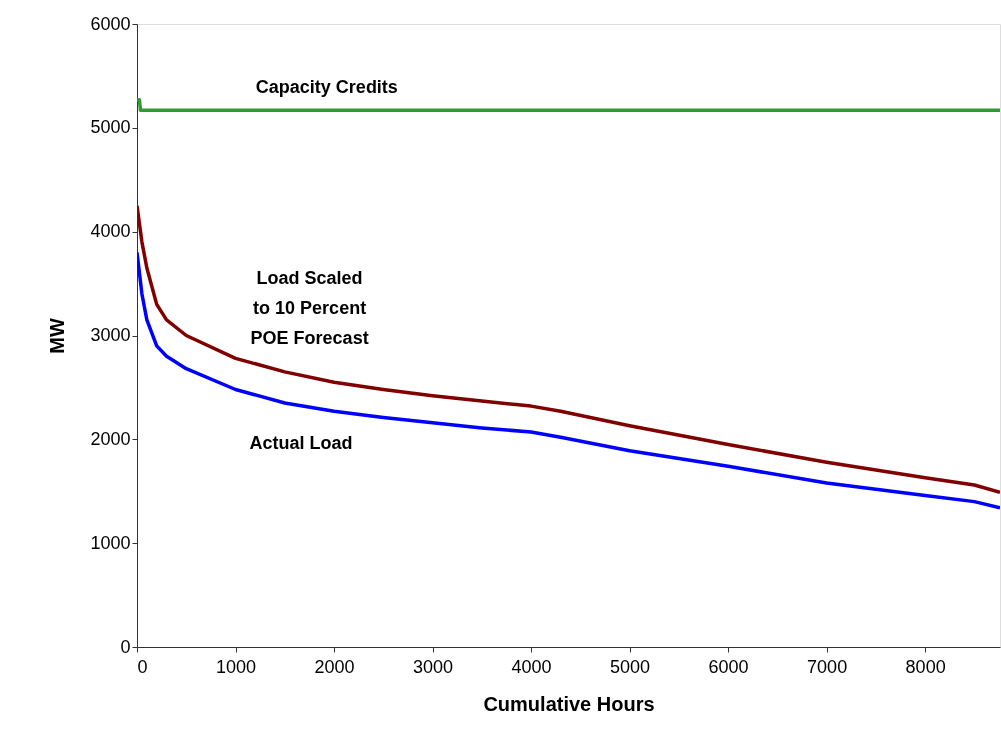 This screenshot has width=1001, height=740. I want to click on y-axis-title: MW, so click(57, 336).